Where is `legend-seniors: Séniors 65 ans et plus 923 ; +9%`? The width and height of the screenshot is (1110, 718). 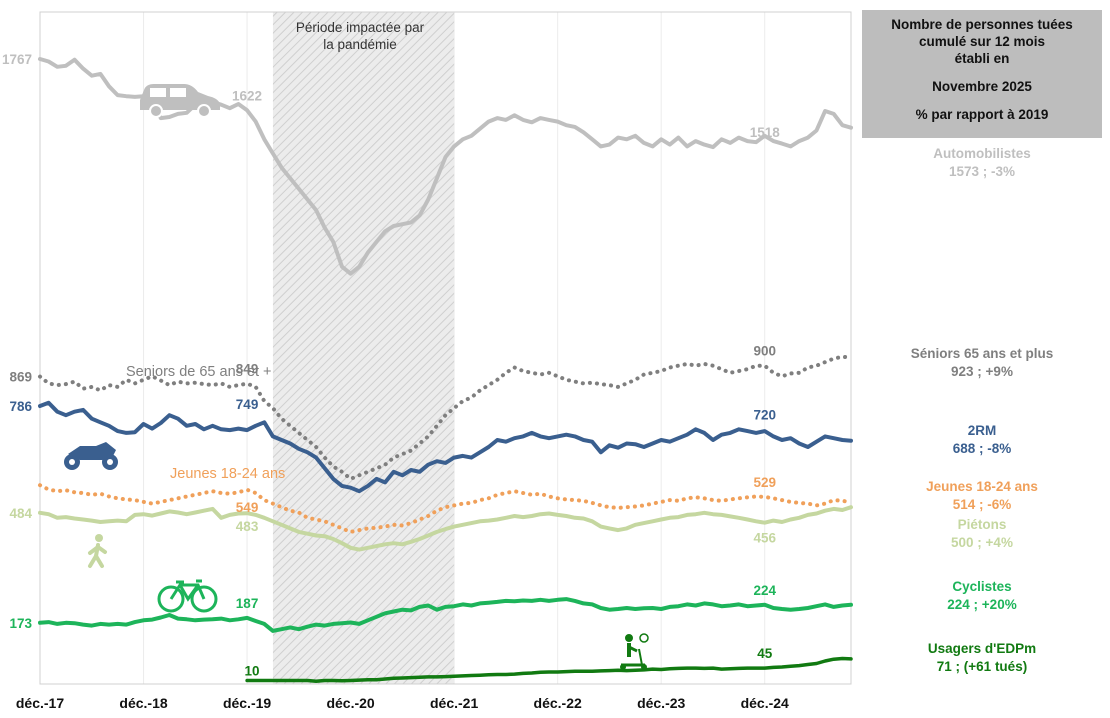
legend-seniors: Séniors 65 ans et plus 923 ; +9% is located at coordinates (982, 363).